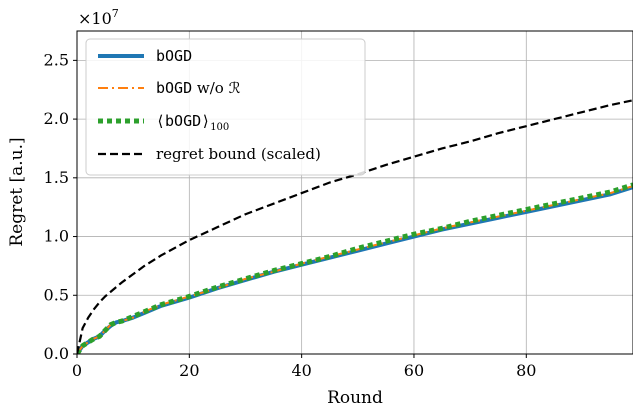 This screenshot has width=633, height=413. Describe the element at coordinates (355, 398) in the screenshot. I see `x-axis-label: Round` at that location.